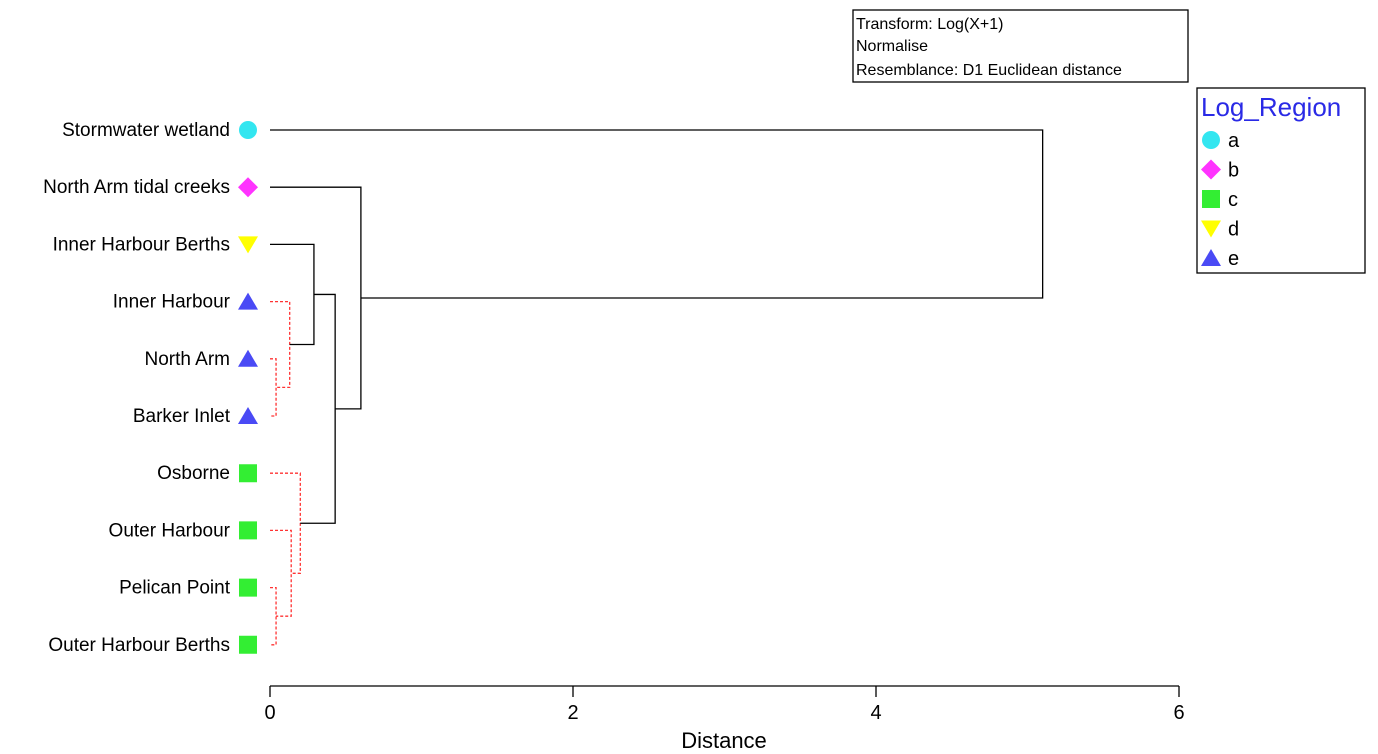 This screenshot has height=754, width=1378. What do you see at coordinates (1211, 169) in the screenshot?
I see `legend-marker-diamond` at bounding box center [1211, 169].